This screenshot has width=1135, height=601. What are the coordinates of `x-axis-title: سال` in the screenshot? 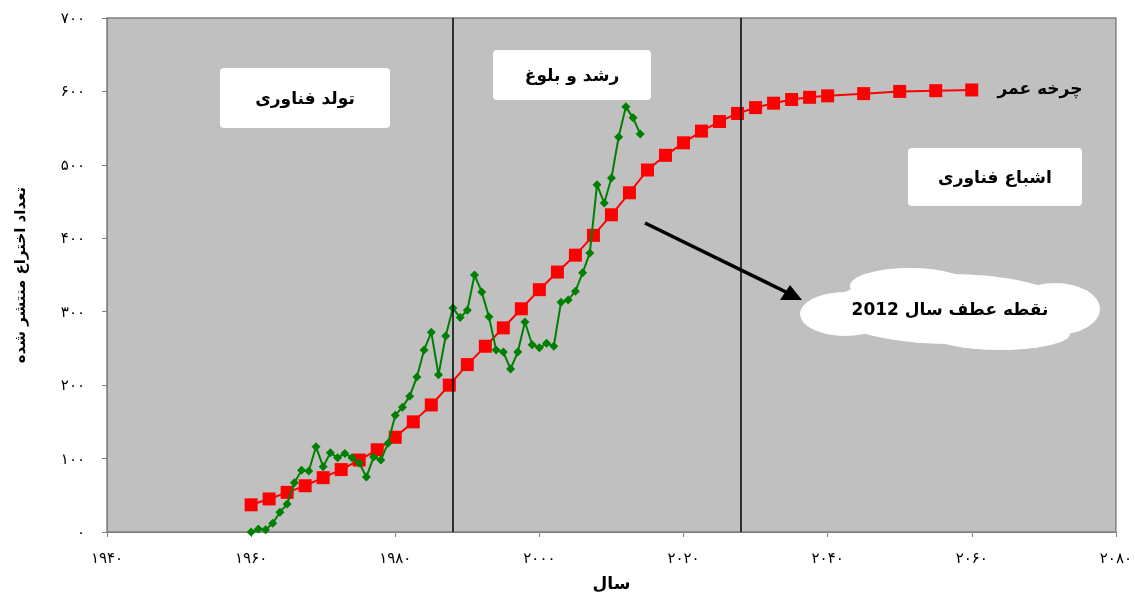 It's located at (611, 582).